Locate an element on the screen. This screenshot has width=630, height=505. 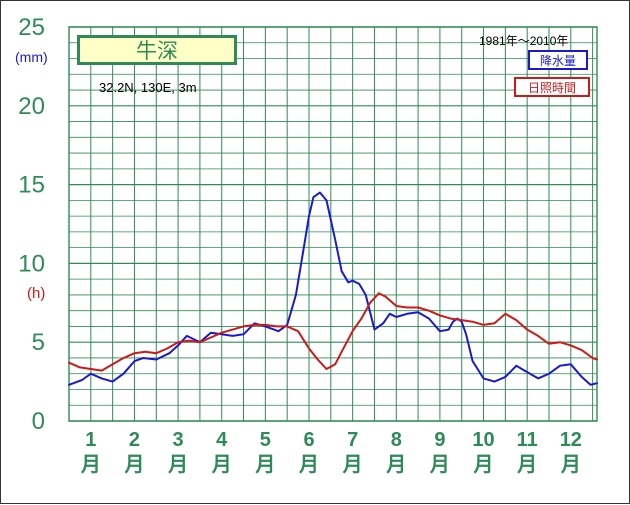
x-tick-label: 4 is located at coordinates (222, 440).